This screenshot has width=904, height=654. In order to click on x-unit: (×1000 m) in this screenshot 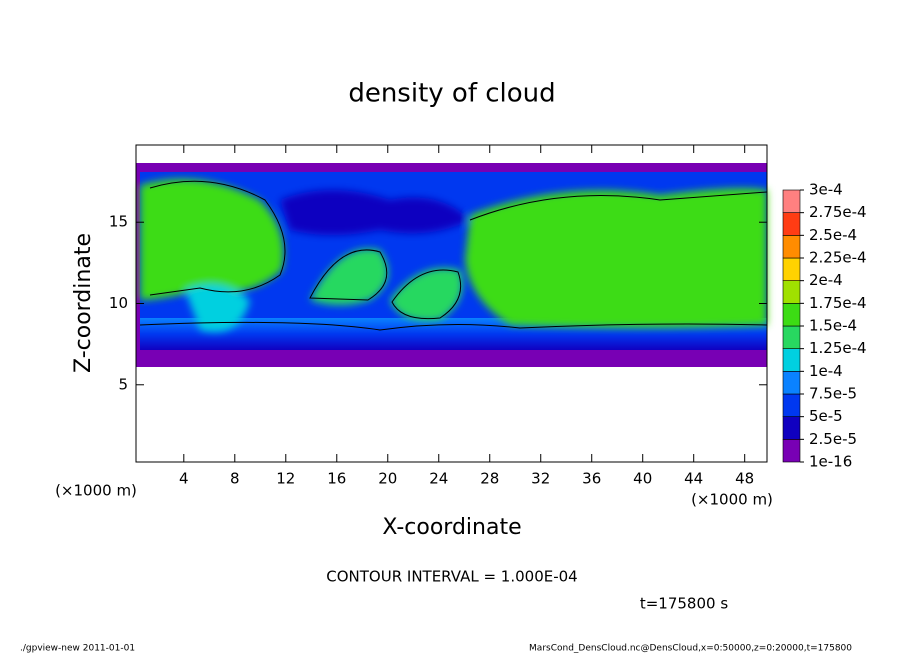, I will do `click(732, 500)`.